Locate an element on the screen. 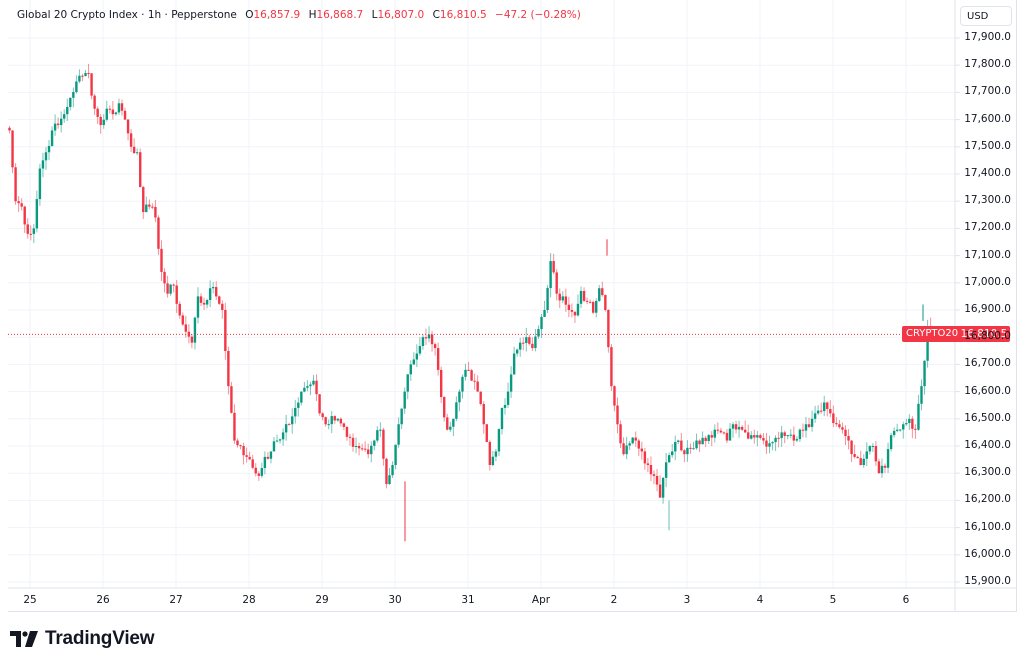  time-tick-label: Apr is located at coordinates (541, 600).